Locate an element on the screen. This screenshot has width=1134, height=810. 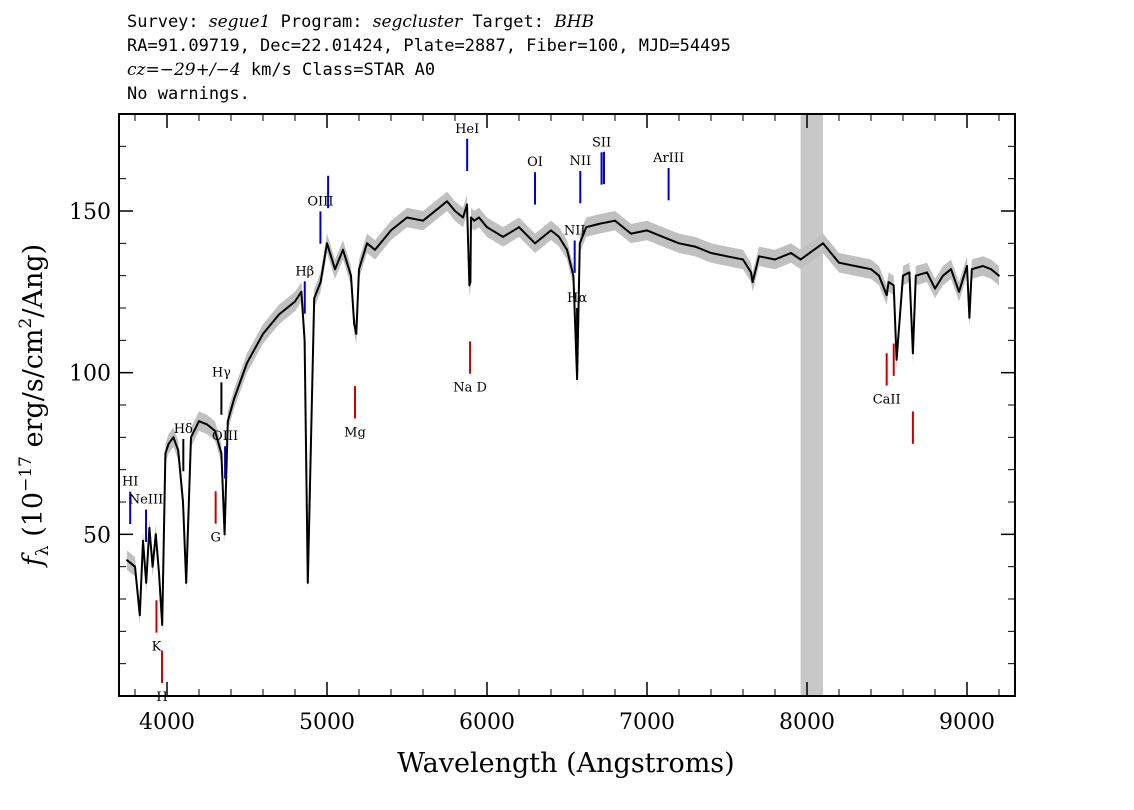
emission-line-label: Hα is located at coordinates (577, 298).